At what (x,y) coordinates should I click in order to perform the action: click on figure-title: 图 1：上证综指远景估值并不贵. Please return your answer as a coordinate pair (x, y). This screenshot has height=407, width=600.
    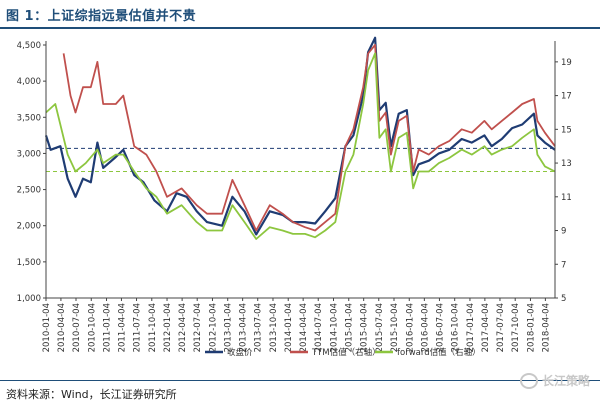
    Looking at the image, I should click on (101, 16).